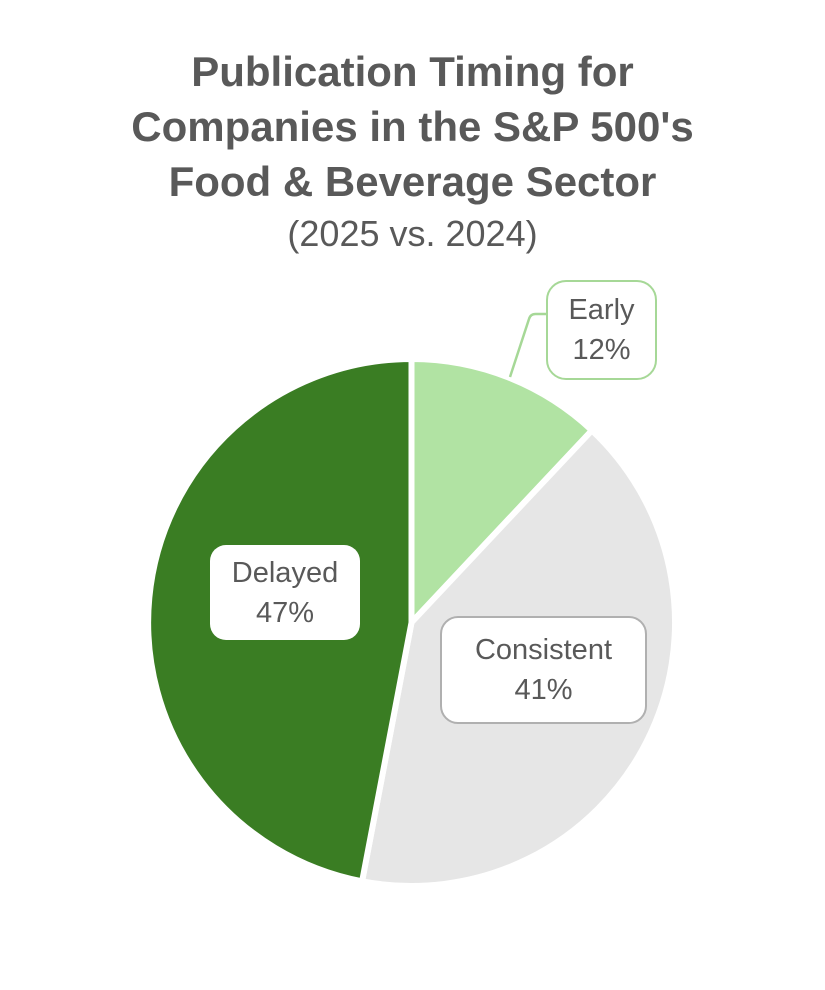  What do you see at coordinates (501, 491) in the screenshot?
I see `pie-slice-early` at bounding box center [501, 491].